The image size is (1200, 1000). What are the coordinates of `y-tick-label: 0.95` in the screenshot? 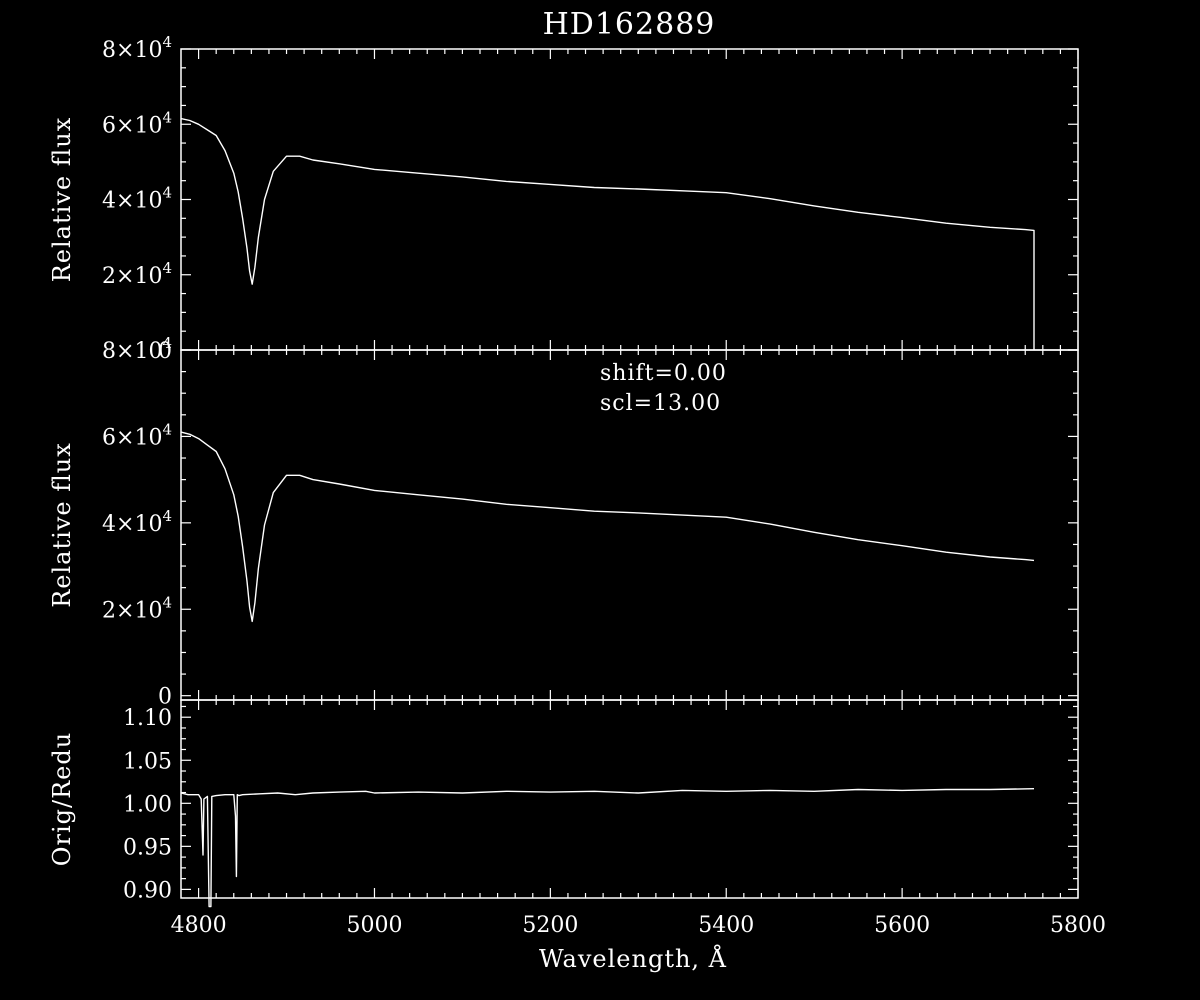 It's located at (147, 847).